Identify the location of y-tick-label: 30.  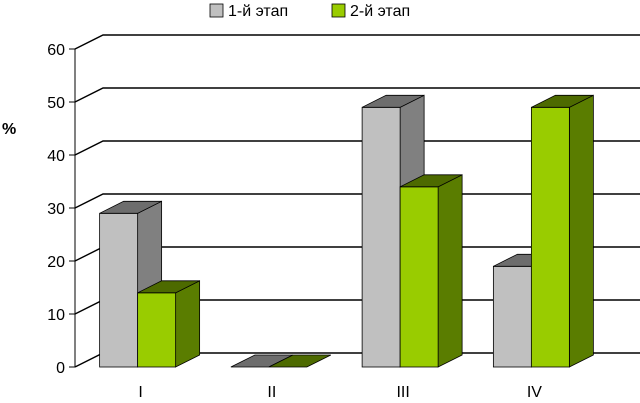
(56, 209).